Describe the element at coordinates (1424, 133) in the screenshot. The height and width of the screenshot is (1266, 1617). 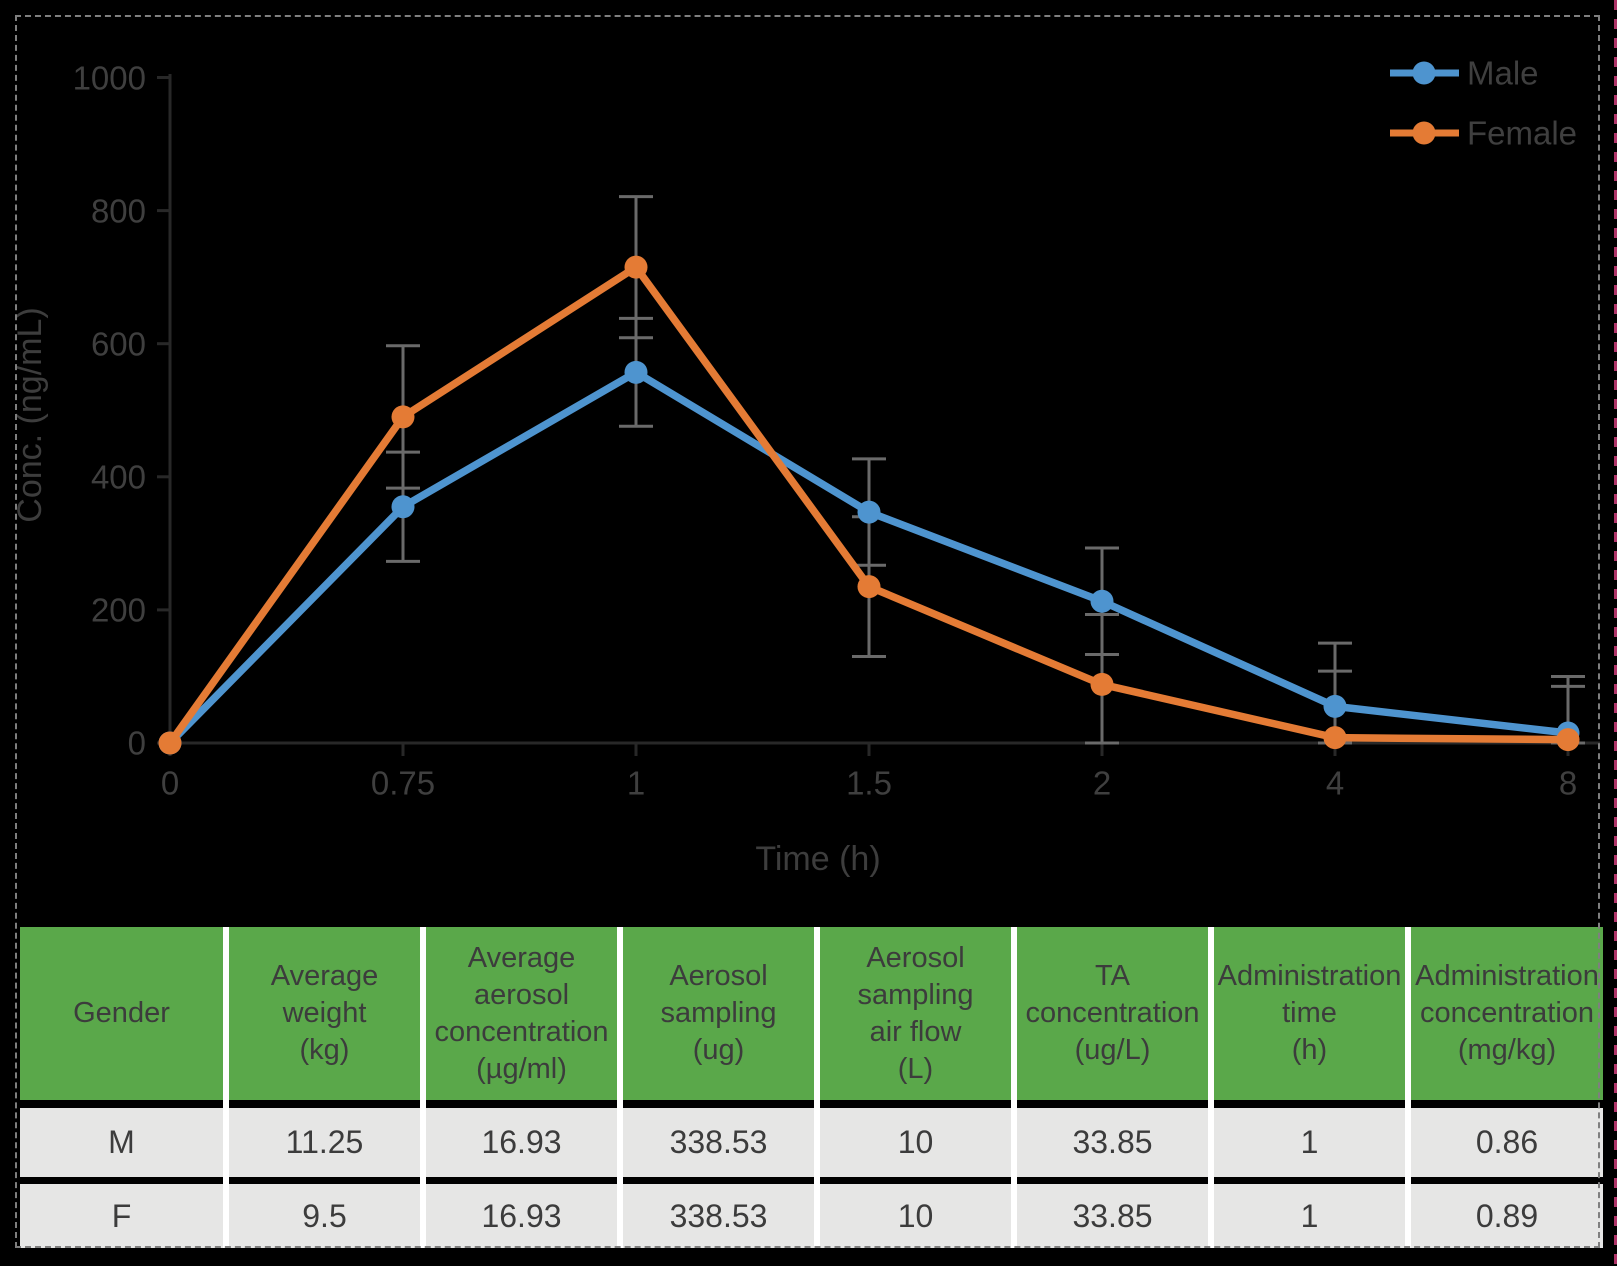
I see `female-legend-marker-icon` at that location.